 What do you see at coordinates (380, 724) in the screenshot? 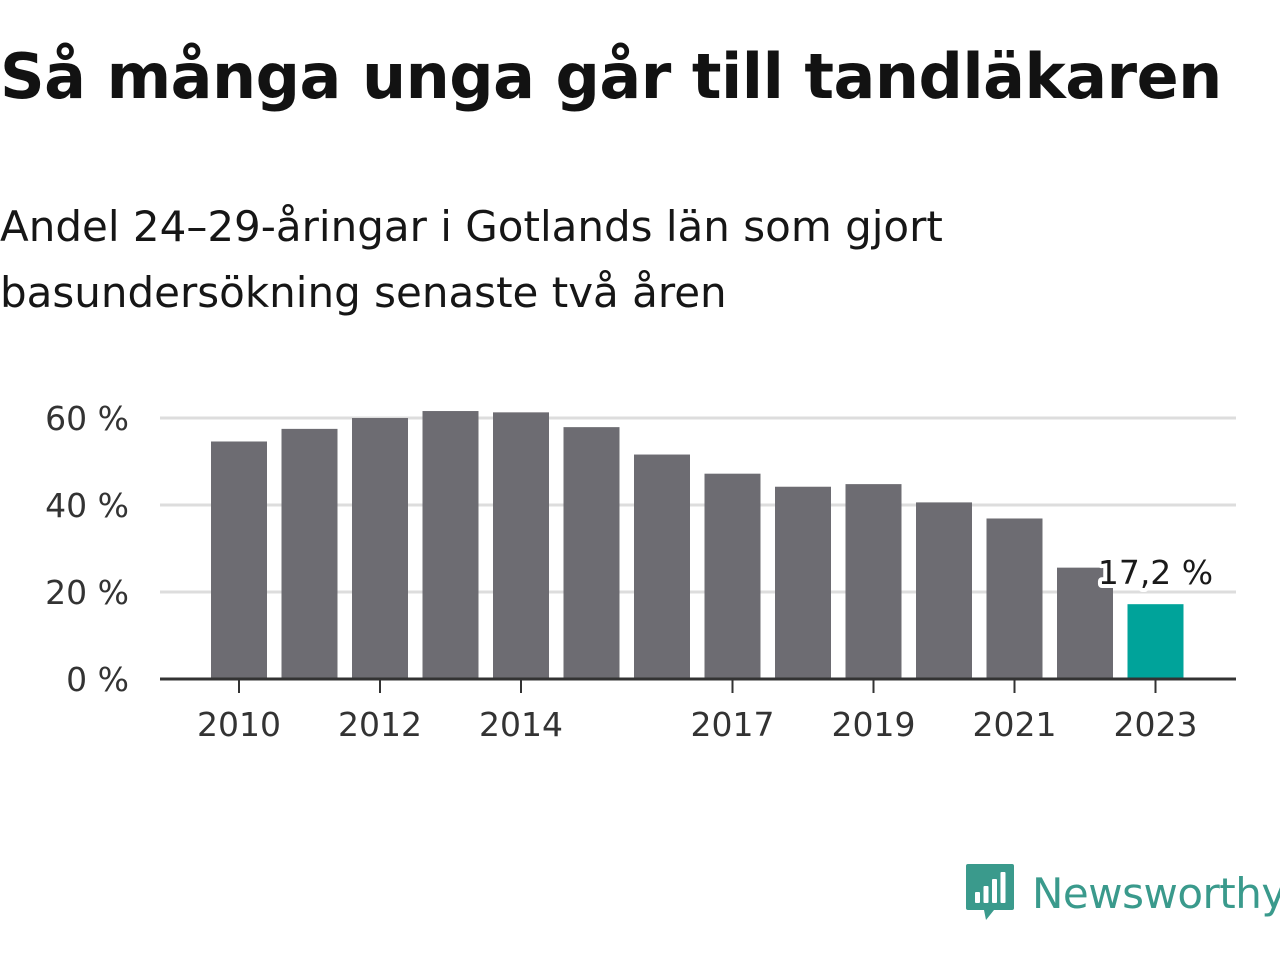
I see `x-tick-label: 2012` at bounding box center [380, 724].